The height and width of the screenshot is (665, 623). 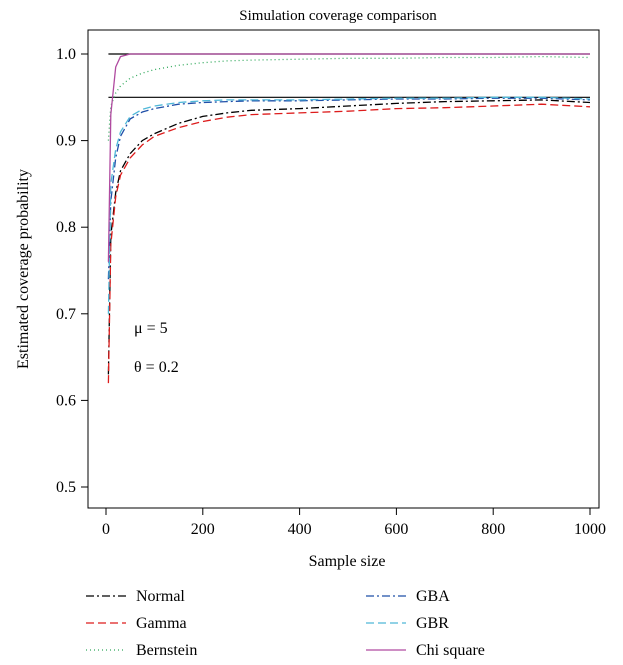 I want to click on x-tick-label: 0, so click(x=106, y=529).